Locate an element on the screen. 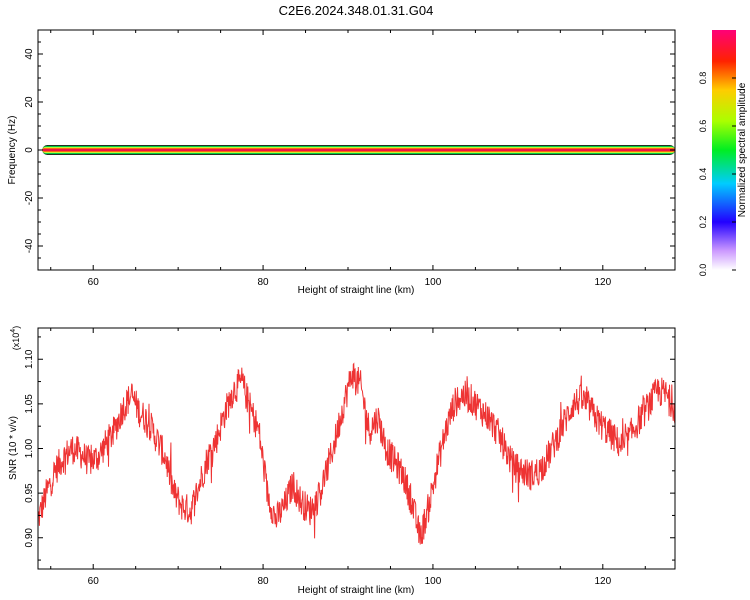 This screenshot has height=600, width=750. chart-title: C2E6.2024.348.01.31.G04 is located at coordinates (356, 10).